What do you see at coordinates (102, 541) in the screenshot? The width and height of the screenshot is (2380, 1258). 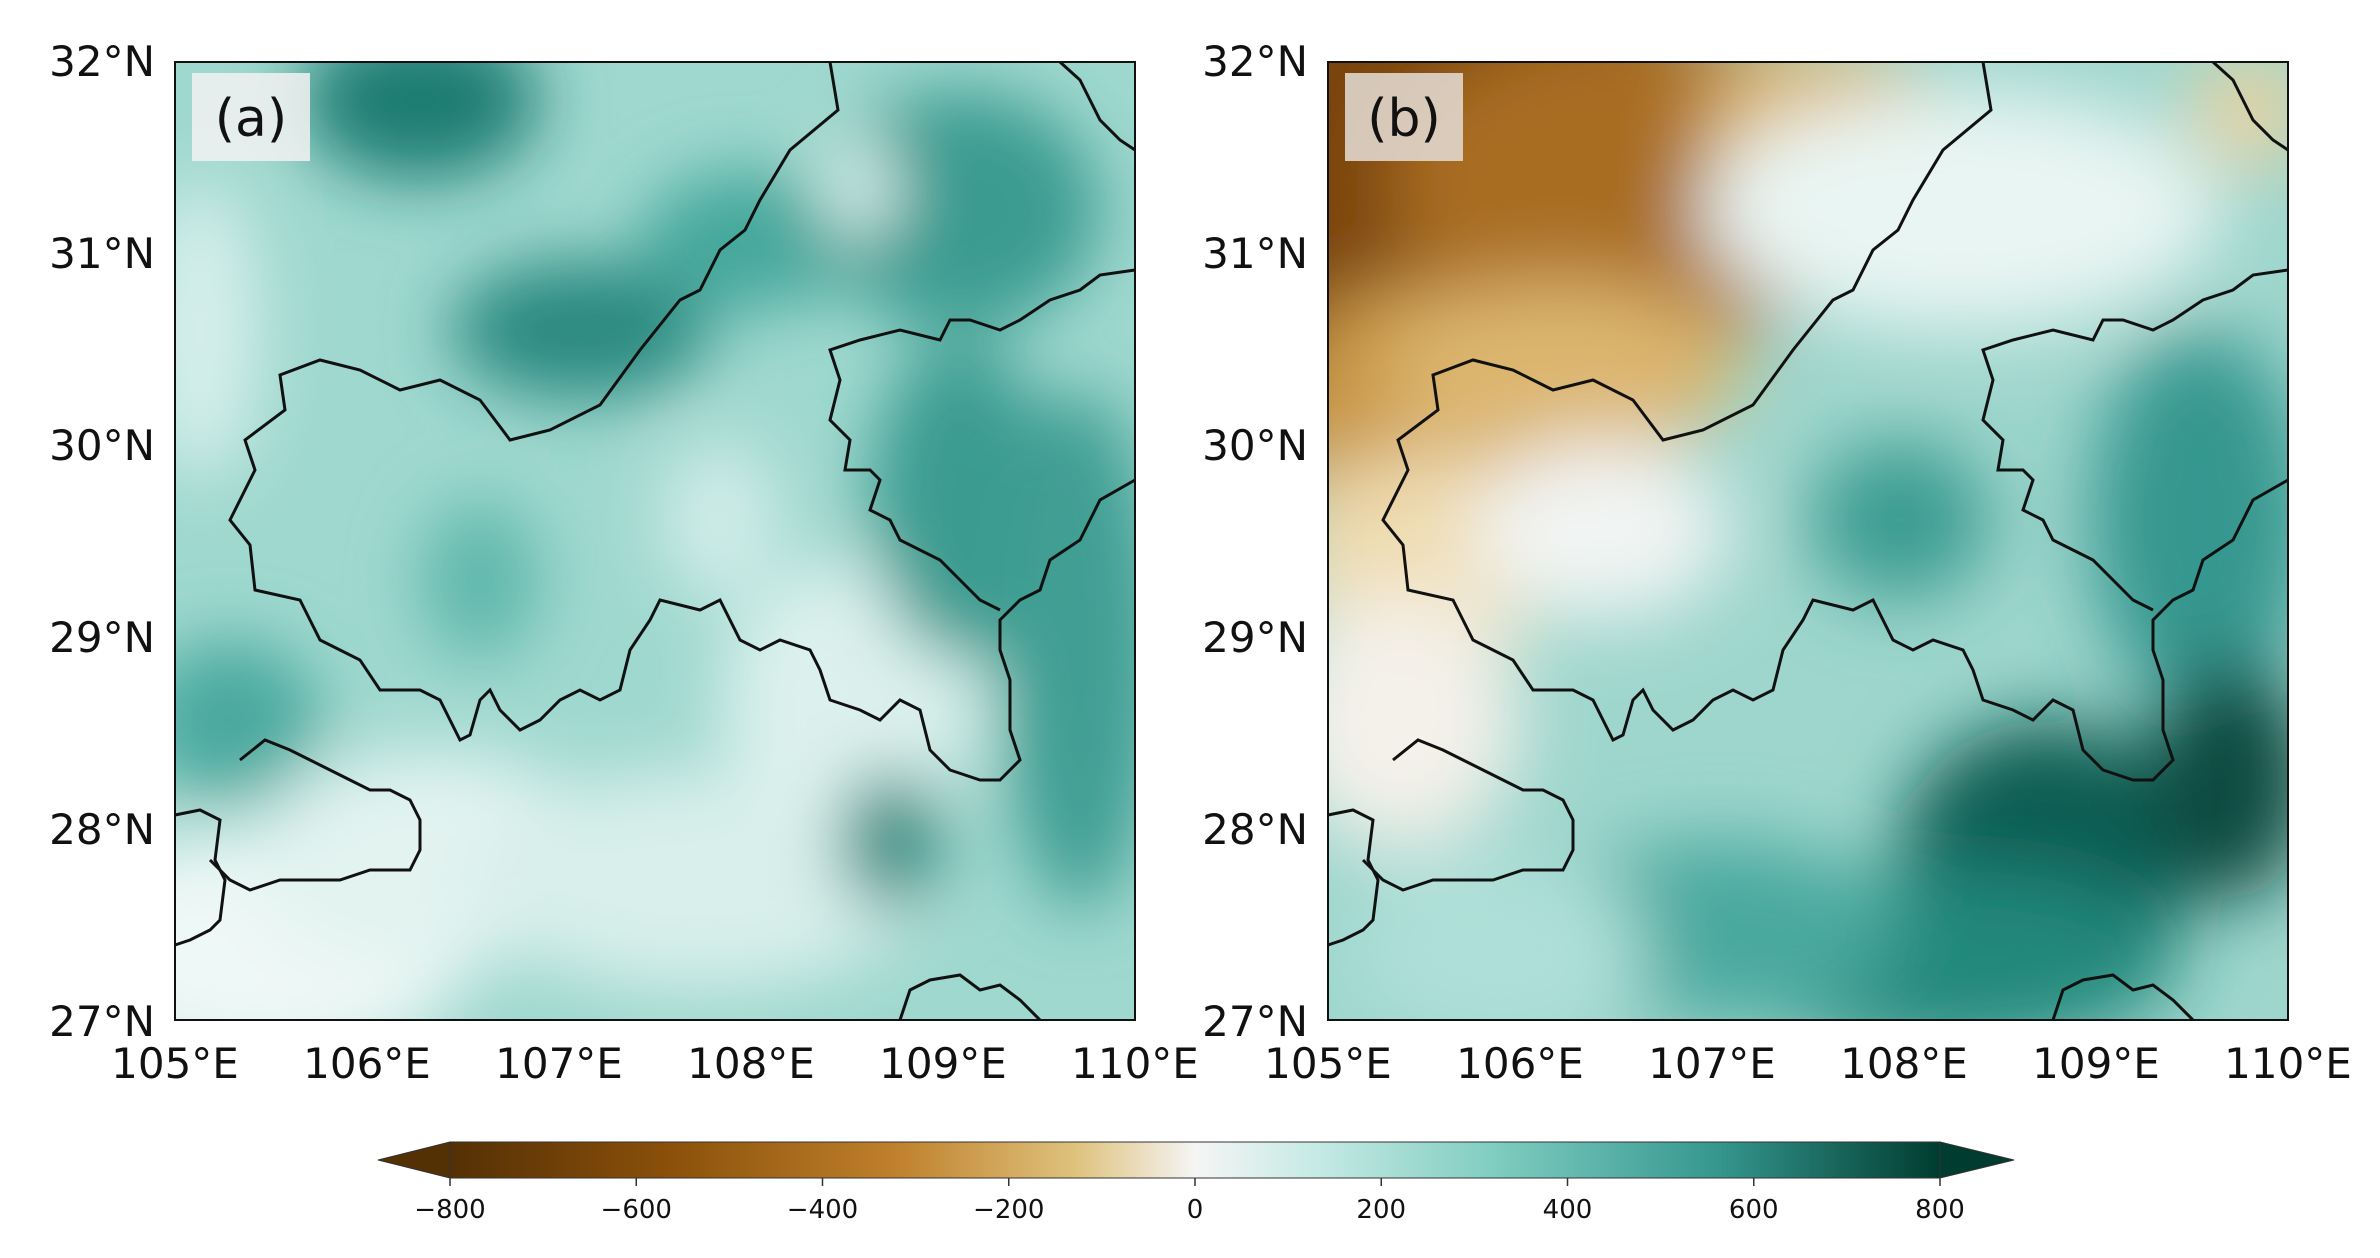 I see `panel-a-y-ticks: 32°N 31°N 30°N 29°N 28°N 27°N` at bounding box center [102, 541].